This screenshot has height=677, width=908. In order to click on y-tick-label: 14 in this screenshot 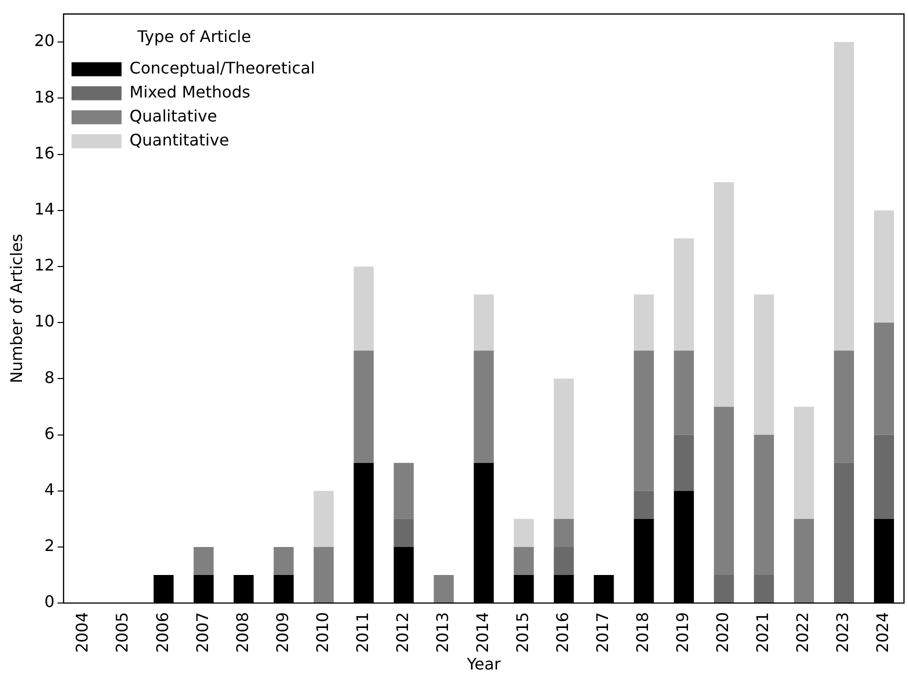, I will do `click(44, 209)`.